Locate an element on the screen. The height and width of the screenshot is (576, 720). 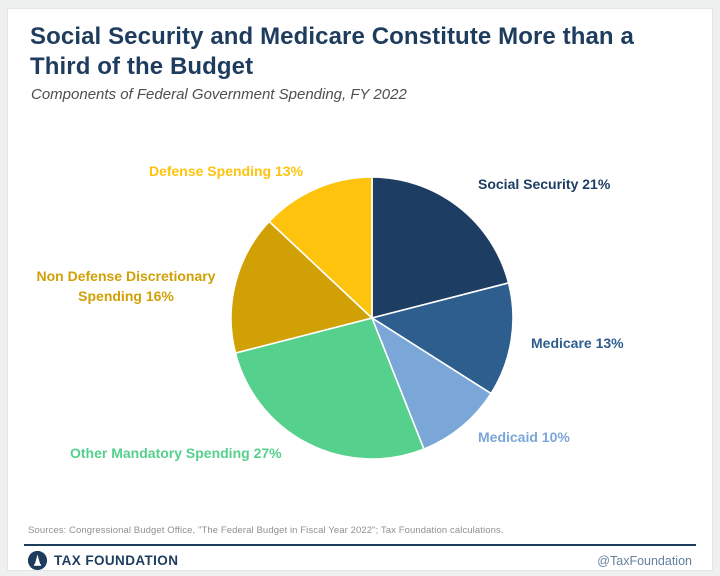
pie-slice-defense-spending is located at coordinates (320, 248).